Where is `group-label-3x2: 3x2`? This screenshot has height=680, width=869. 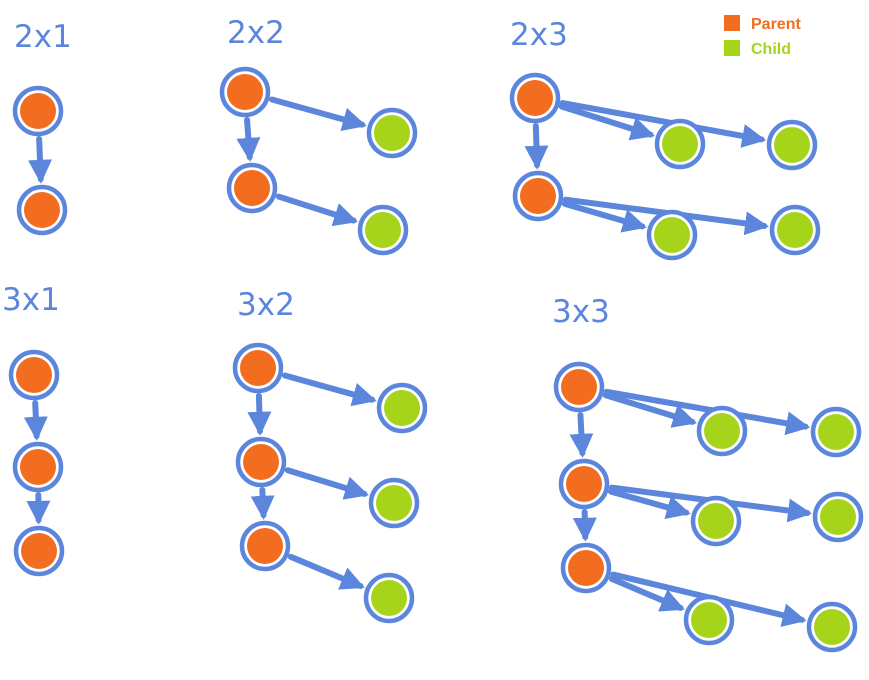 group-label-3x2: 3x2 is located at coordinates (266, 305).